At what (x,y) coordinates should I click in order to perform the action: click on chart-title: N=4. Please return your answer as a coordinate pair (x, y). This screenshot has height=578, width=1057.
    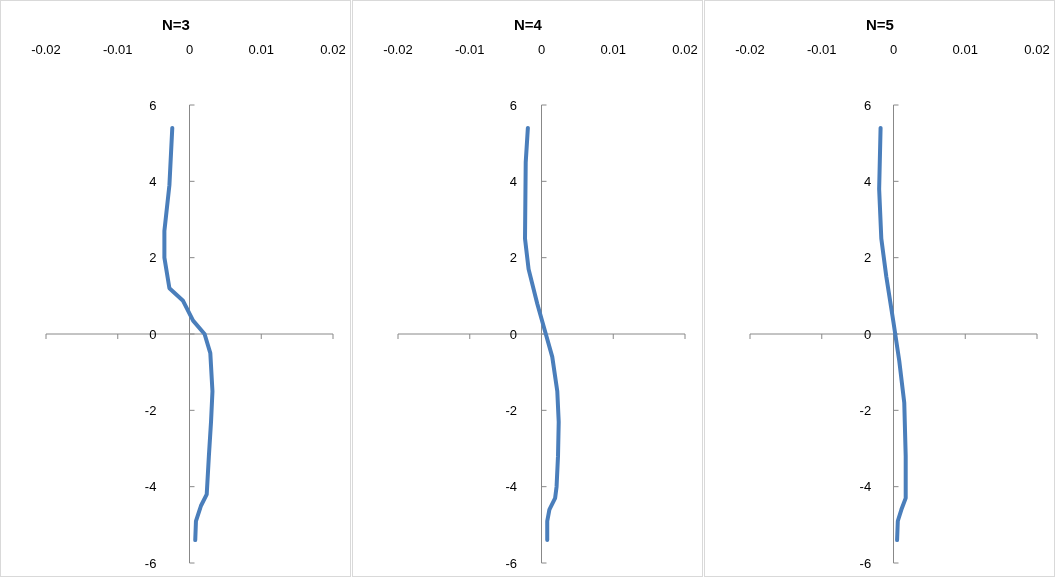
    Looking at the image, I should click on (528, 24).